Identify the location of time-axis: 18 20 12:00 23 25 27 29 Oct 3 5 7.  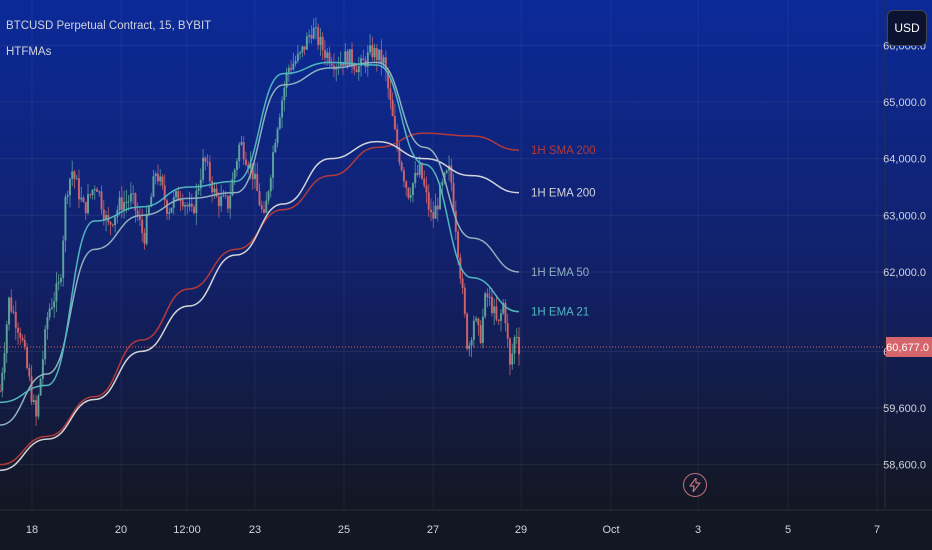
(453, 530).